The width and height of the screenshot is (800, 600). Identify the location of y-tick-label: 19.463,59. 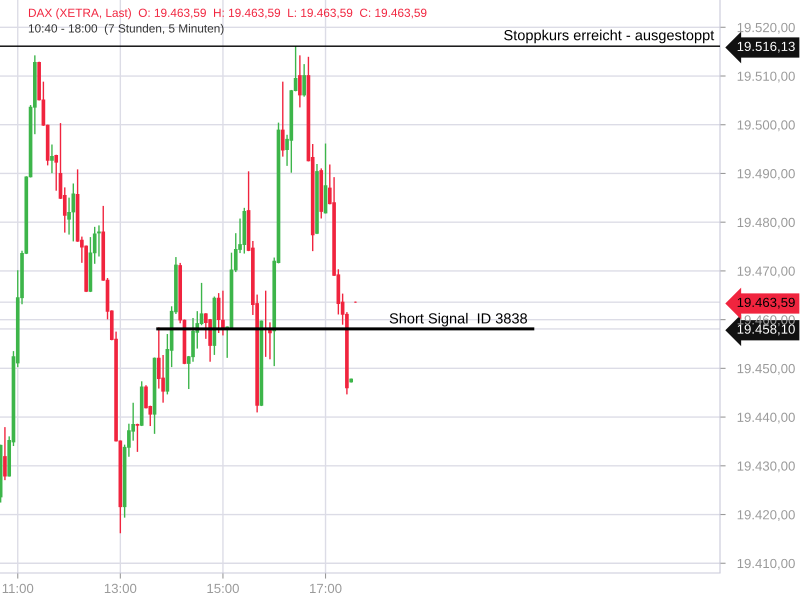
(766, 303).